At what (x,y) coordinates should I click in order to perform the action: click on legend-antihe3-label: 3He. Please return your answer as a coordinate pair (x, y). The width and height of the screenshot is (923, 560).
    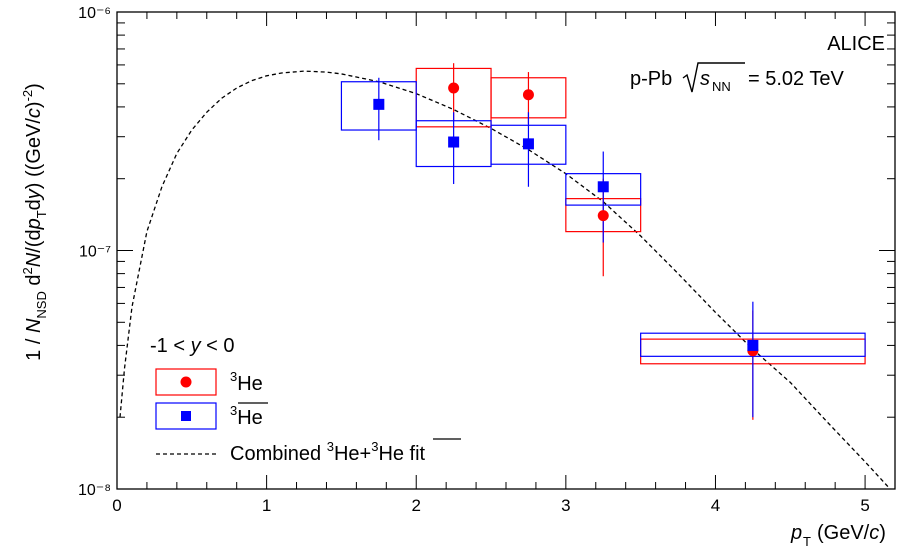
    Looking at the image, I should click on (246, 416).